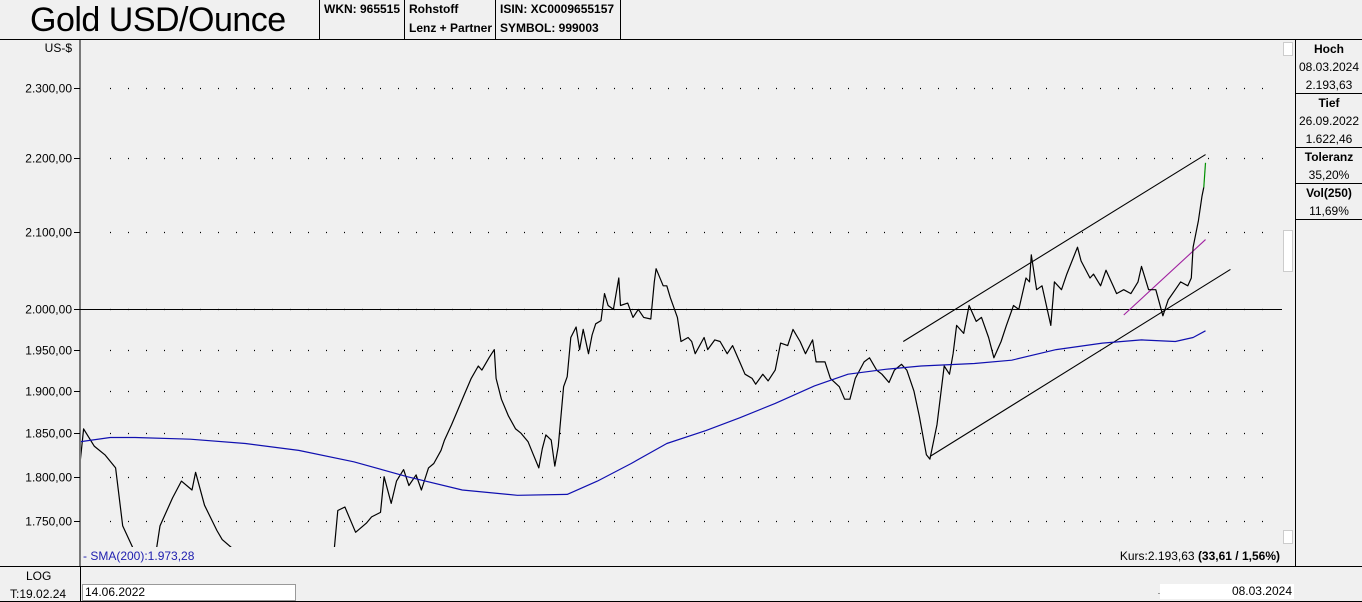  What do you see at coordinates (1329, 157) in the screenshot?
I see `tolerance-label: Toleranz` at bounding box center [1329, 157].